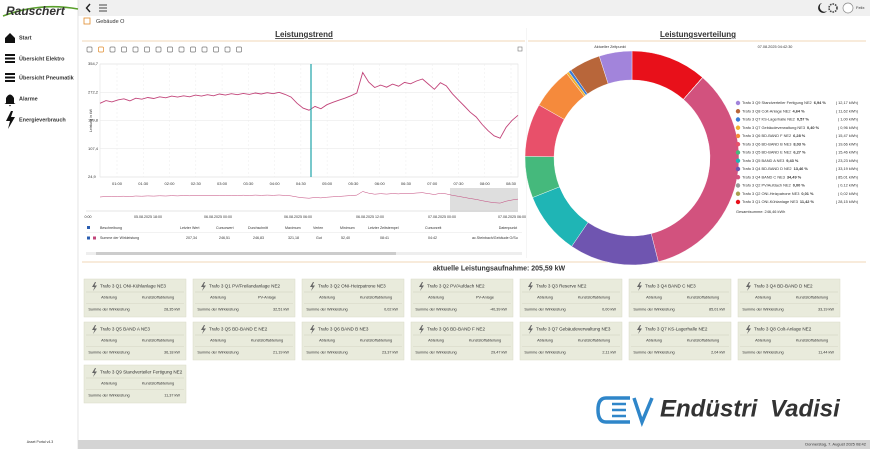 This screenshot has width=870, height=449. Describe the element at coordinates (773, 127) in the screenshot. I see `legend-name: Trafo 3 Q7 Gebäudeverwaltung NE3` at that location.